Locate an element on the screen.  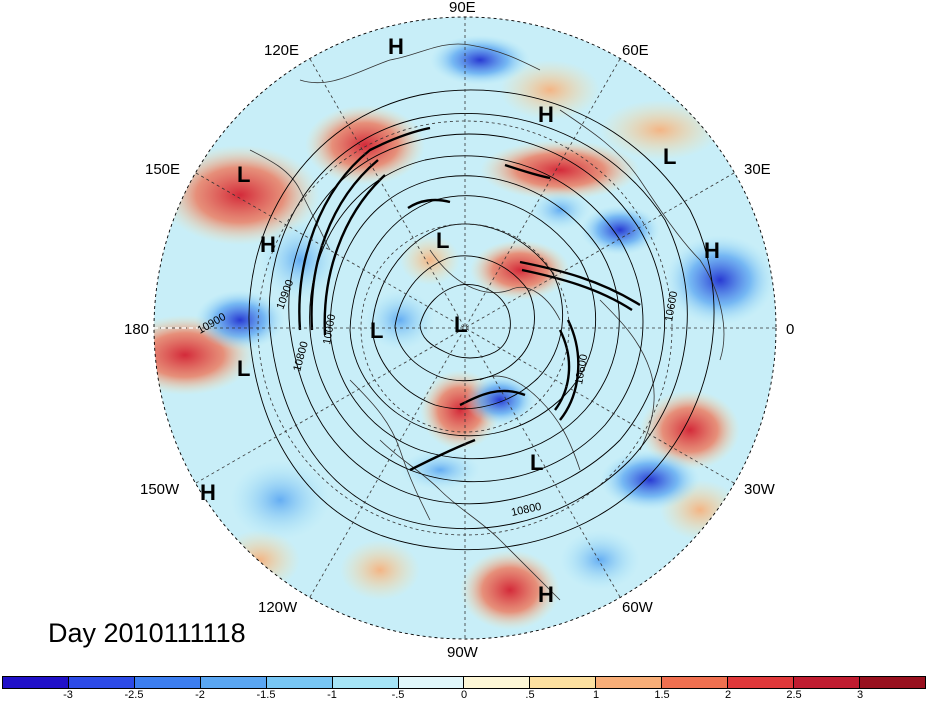
lon-label-90e: 90E is located at coordinates (462, 8).